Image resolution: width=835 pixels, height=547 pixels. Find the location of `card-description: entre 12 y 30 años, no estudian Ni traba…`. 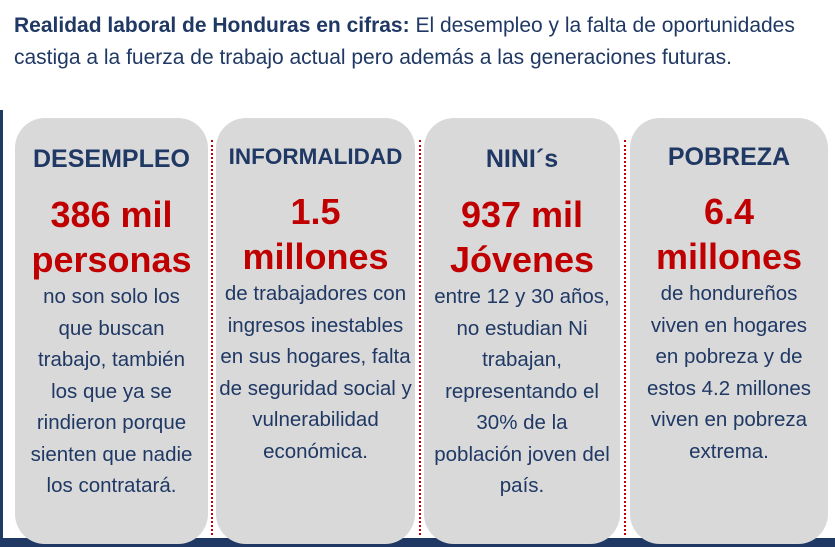

card-description: entre 12 y 30 años, no estudian Ni traba… is located at coordinates (522, 391).